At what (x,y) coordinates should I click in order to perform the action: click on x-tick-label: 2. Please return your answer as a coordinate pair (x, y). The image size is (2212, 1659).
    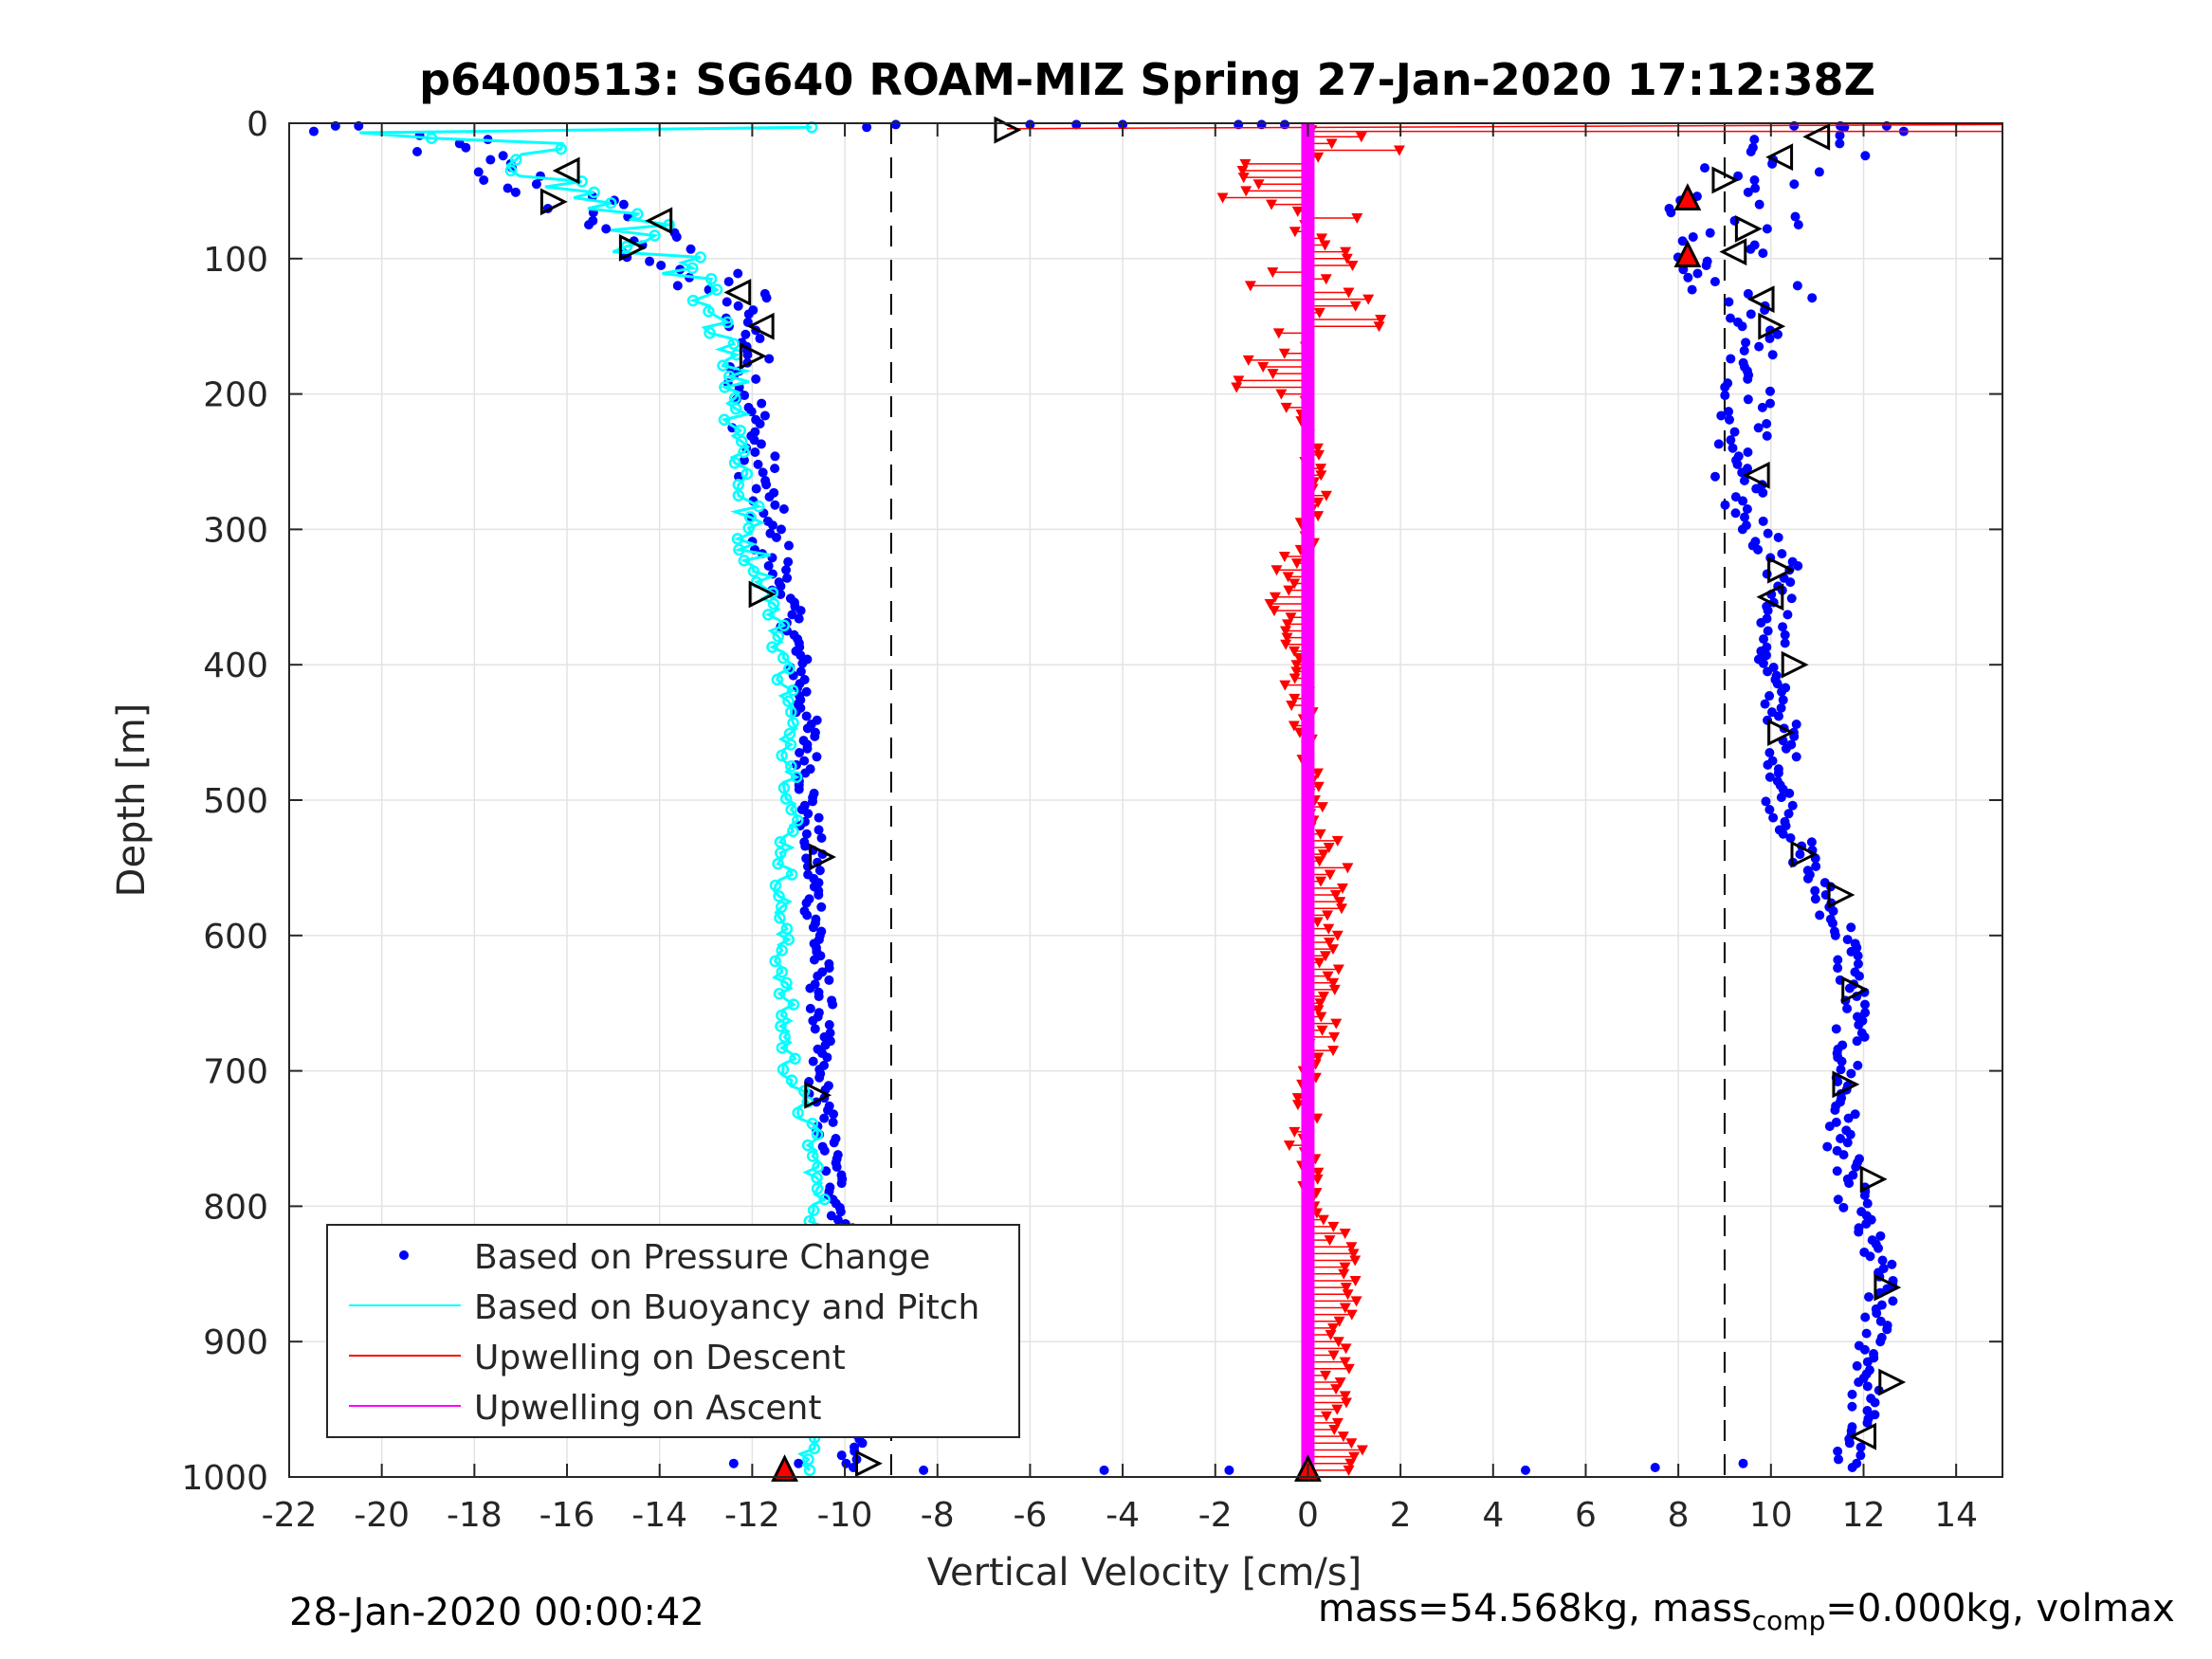
    Looking at the image, I should click on (1401, 1515).